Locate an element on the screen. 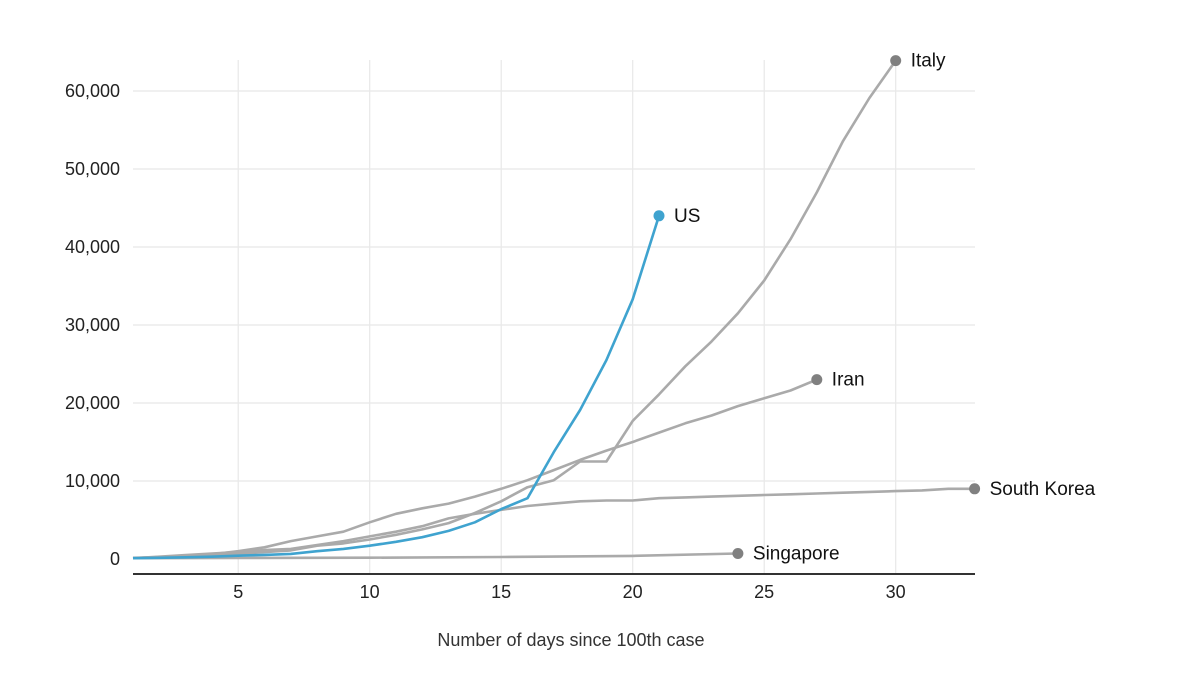 The height and width of the screenshot is (675, 1199). x-tick-label: 5 is located at coordinates (238, 592).